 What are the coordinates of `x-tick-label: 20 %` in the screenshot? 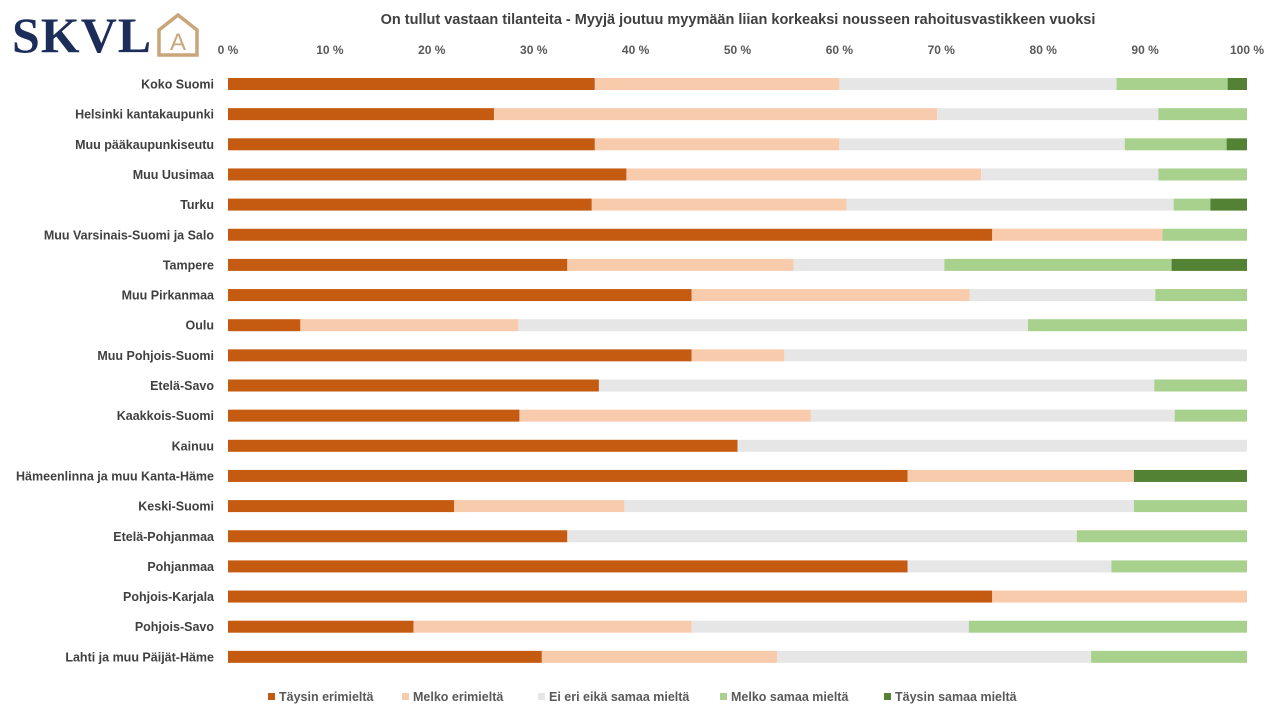 It's located at (432, 50).